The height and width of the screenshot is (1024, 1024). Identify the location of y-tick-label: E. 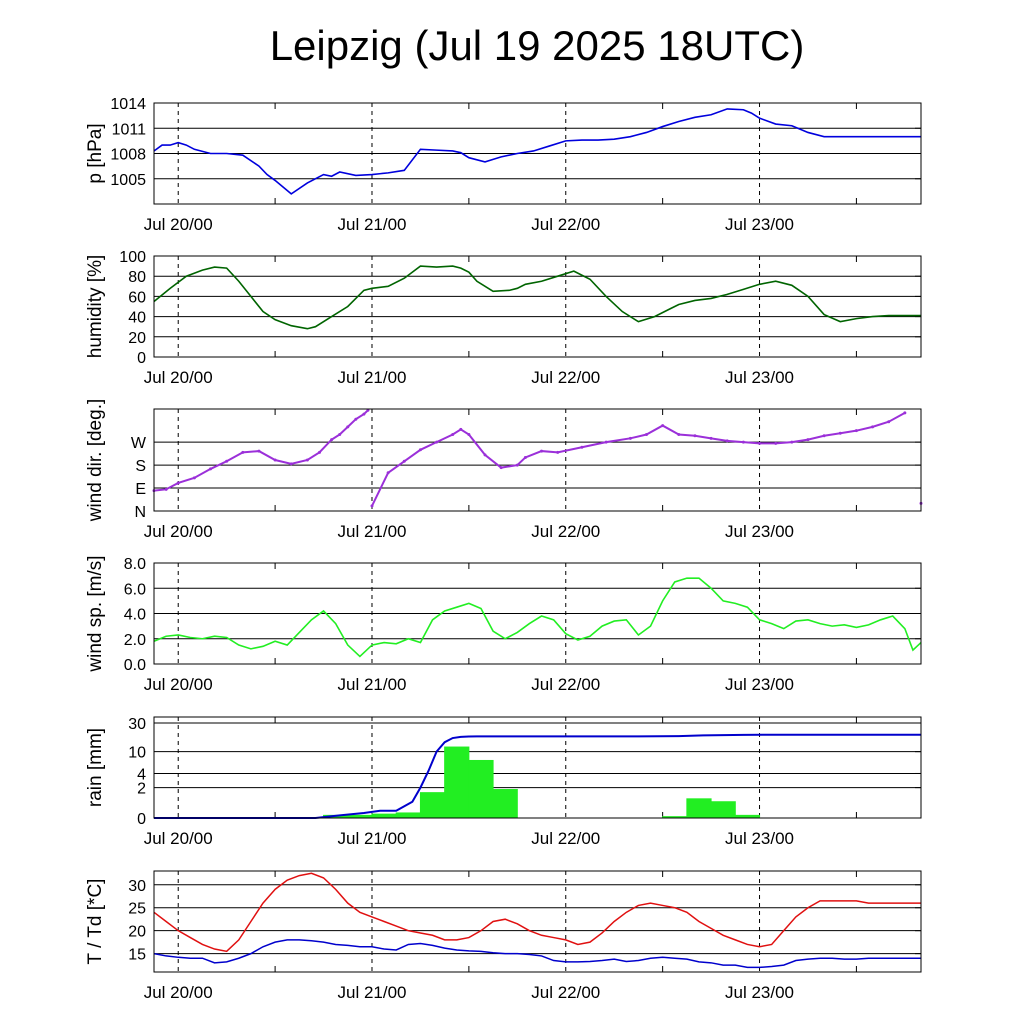
(140, 489).